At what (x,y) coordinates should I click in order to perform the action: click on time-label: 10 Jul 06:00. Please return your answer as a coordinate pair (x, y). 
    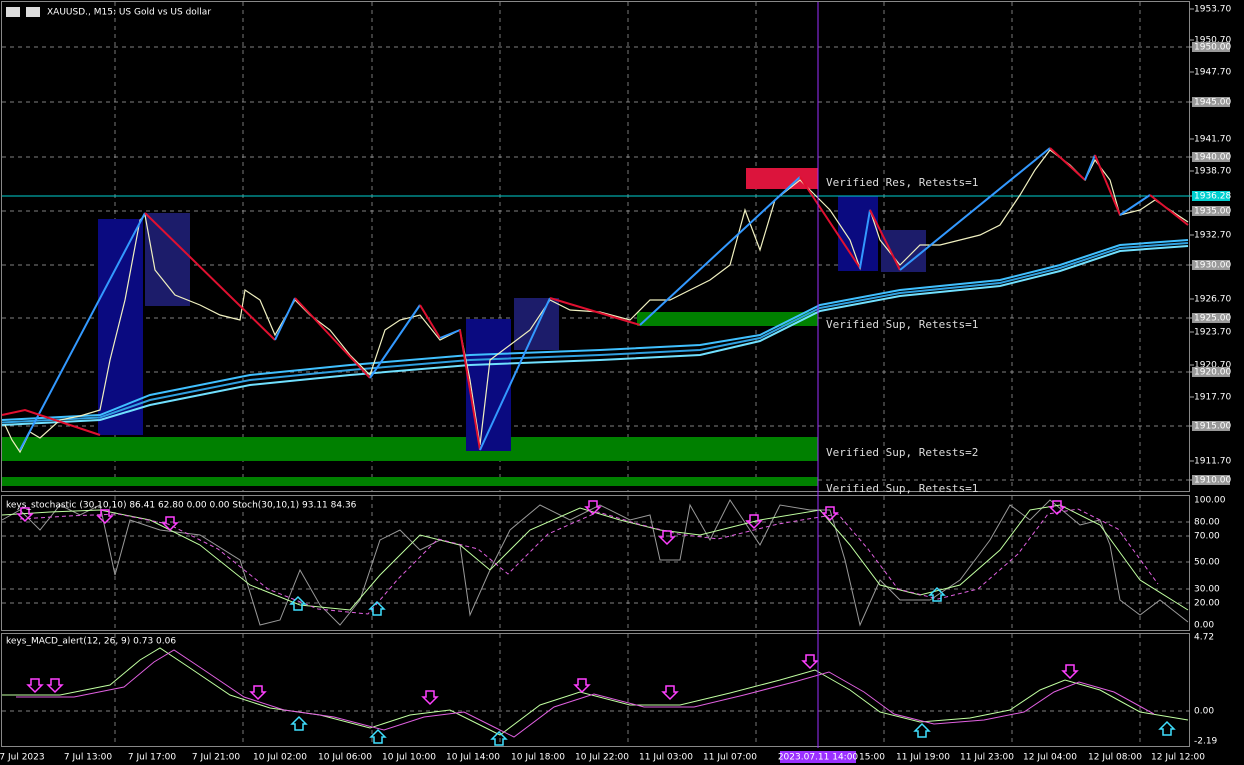
    Looking at the image, I should click on (345, 758).